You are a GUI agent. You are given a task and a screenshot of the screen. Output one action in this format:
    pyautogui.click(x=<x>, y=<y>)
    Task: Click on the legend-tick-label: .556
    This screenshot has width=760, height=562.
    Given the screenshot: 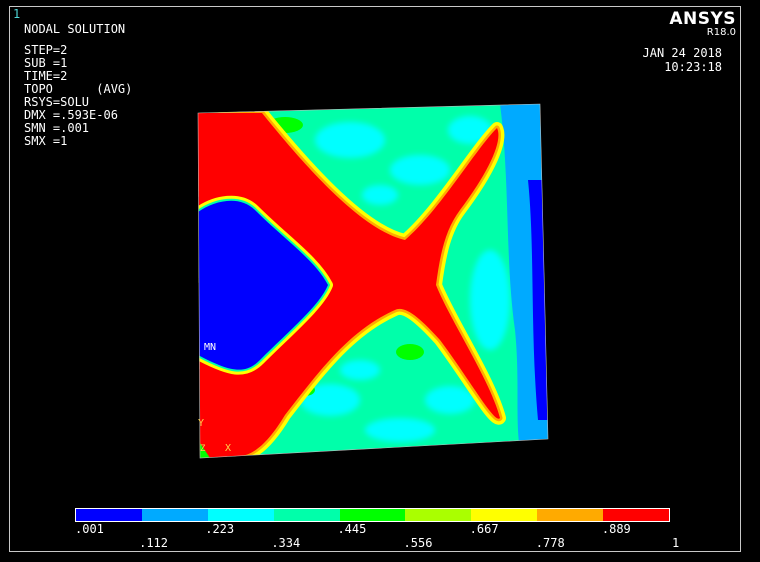 What is the action you would take?
    pyautogui.click(x=418, y=543)
    